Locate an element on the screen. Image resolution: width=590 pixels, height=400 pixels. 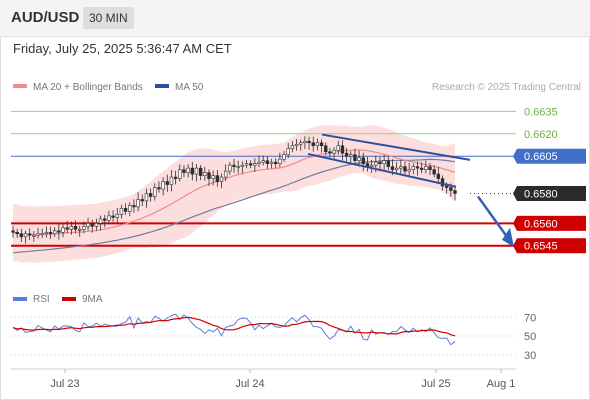
price-labels: 0.6635 0.6620 0.6605 0.6580 0.6560 0.6545 is located at coordinates (549, 180).